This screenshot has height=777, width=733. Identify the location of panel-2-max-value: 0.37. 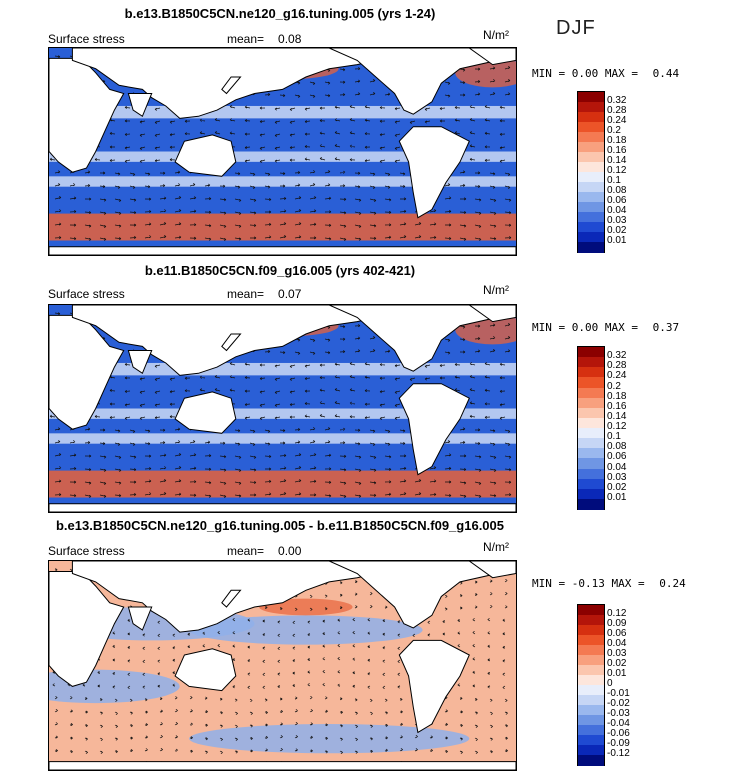
(666, 327).